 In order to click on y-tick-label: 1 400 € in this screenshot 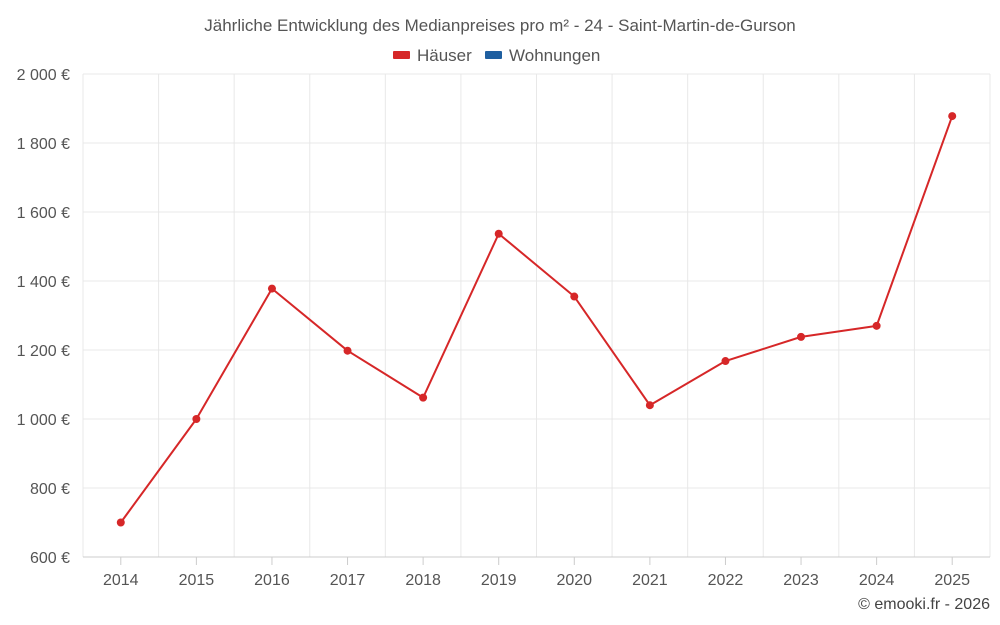, I will do `click(43, 282)`.